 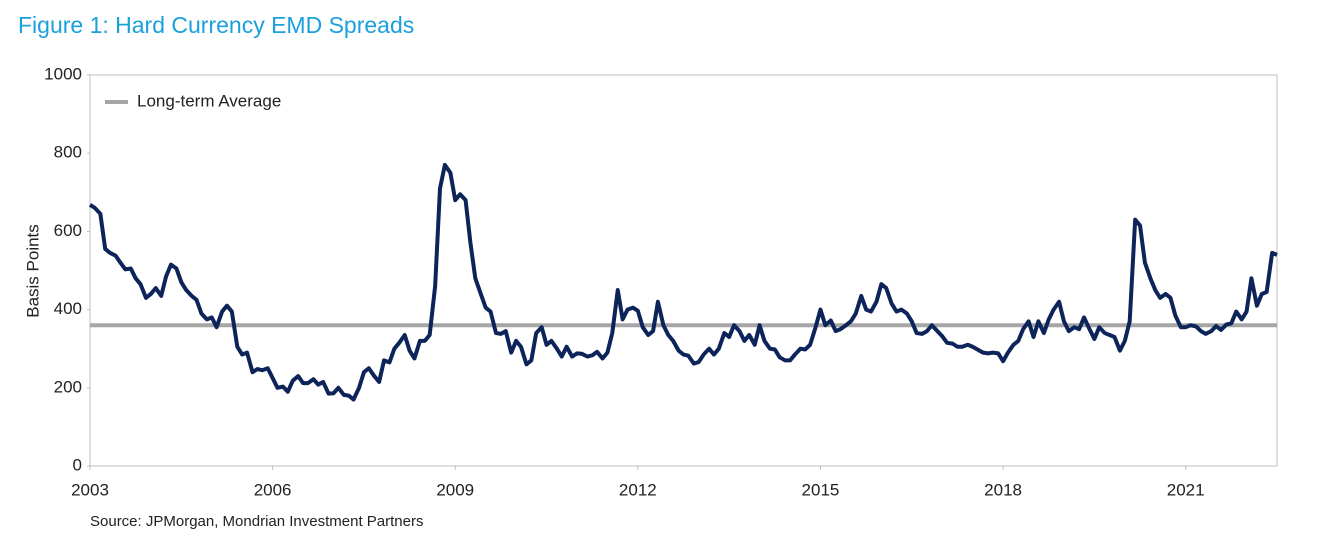 What do you see at coordinates (638, 489) in the screenshot?
I see `x-tick-label: 2012` at bounding box center [638, 489].